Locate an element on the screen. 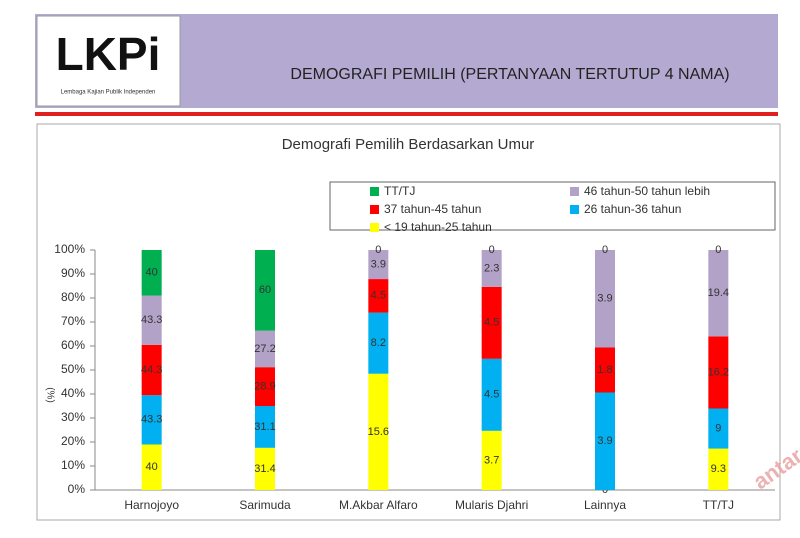 The width and height of the screenshot is (800, 538). data-label: 15.6 is located at coordinates (378, 432).